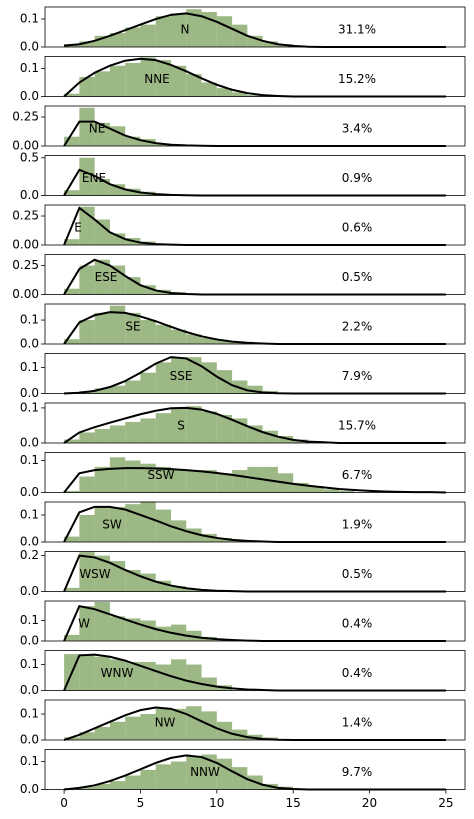 This screenshot has height=819, width=474. What do you see at coordinates (165, 723) in the screenshot?
I see `direction-label: NW` at bounding box center [165, 723].